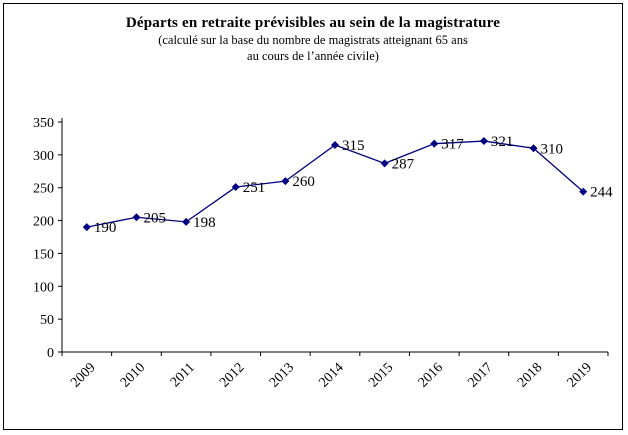 The height and width of the screenshot is (435, 628). What do you see at coordinates (480, 375) in the screenshot?
I see `x-axis-label: 2017` at bounding box center [480, 375].